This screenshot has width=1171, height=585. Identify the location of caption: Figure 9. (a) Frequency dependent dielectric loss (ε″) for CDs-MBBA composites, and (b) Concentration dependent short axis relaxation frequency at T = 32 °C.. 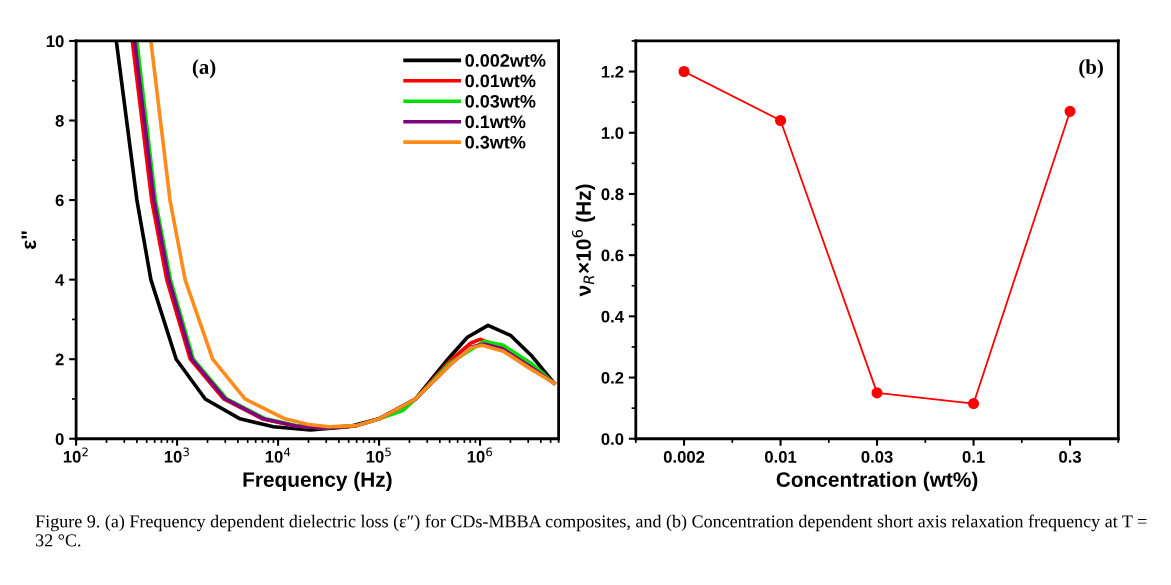
(591, 530).